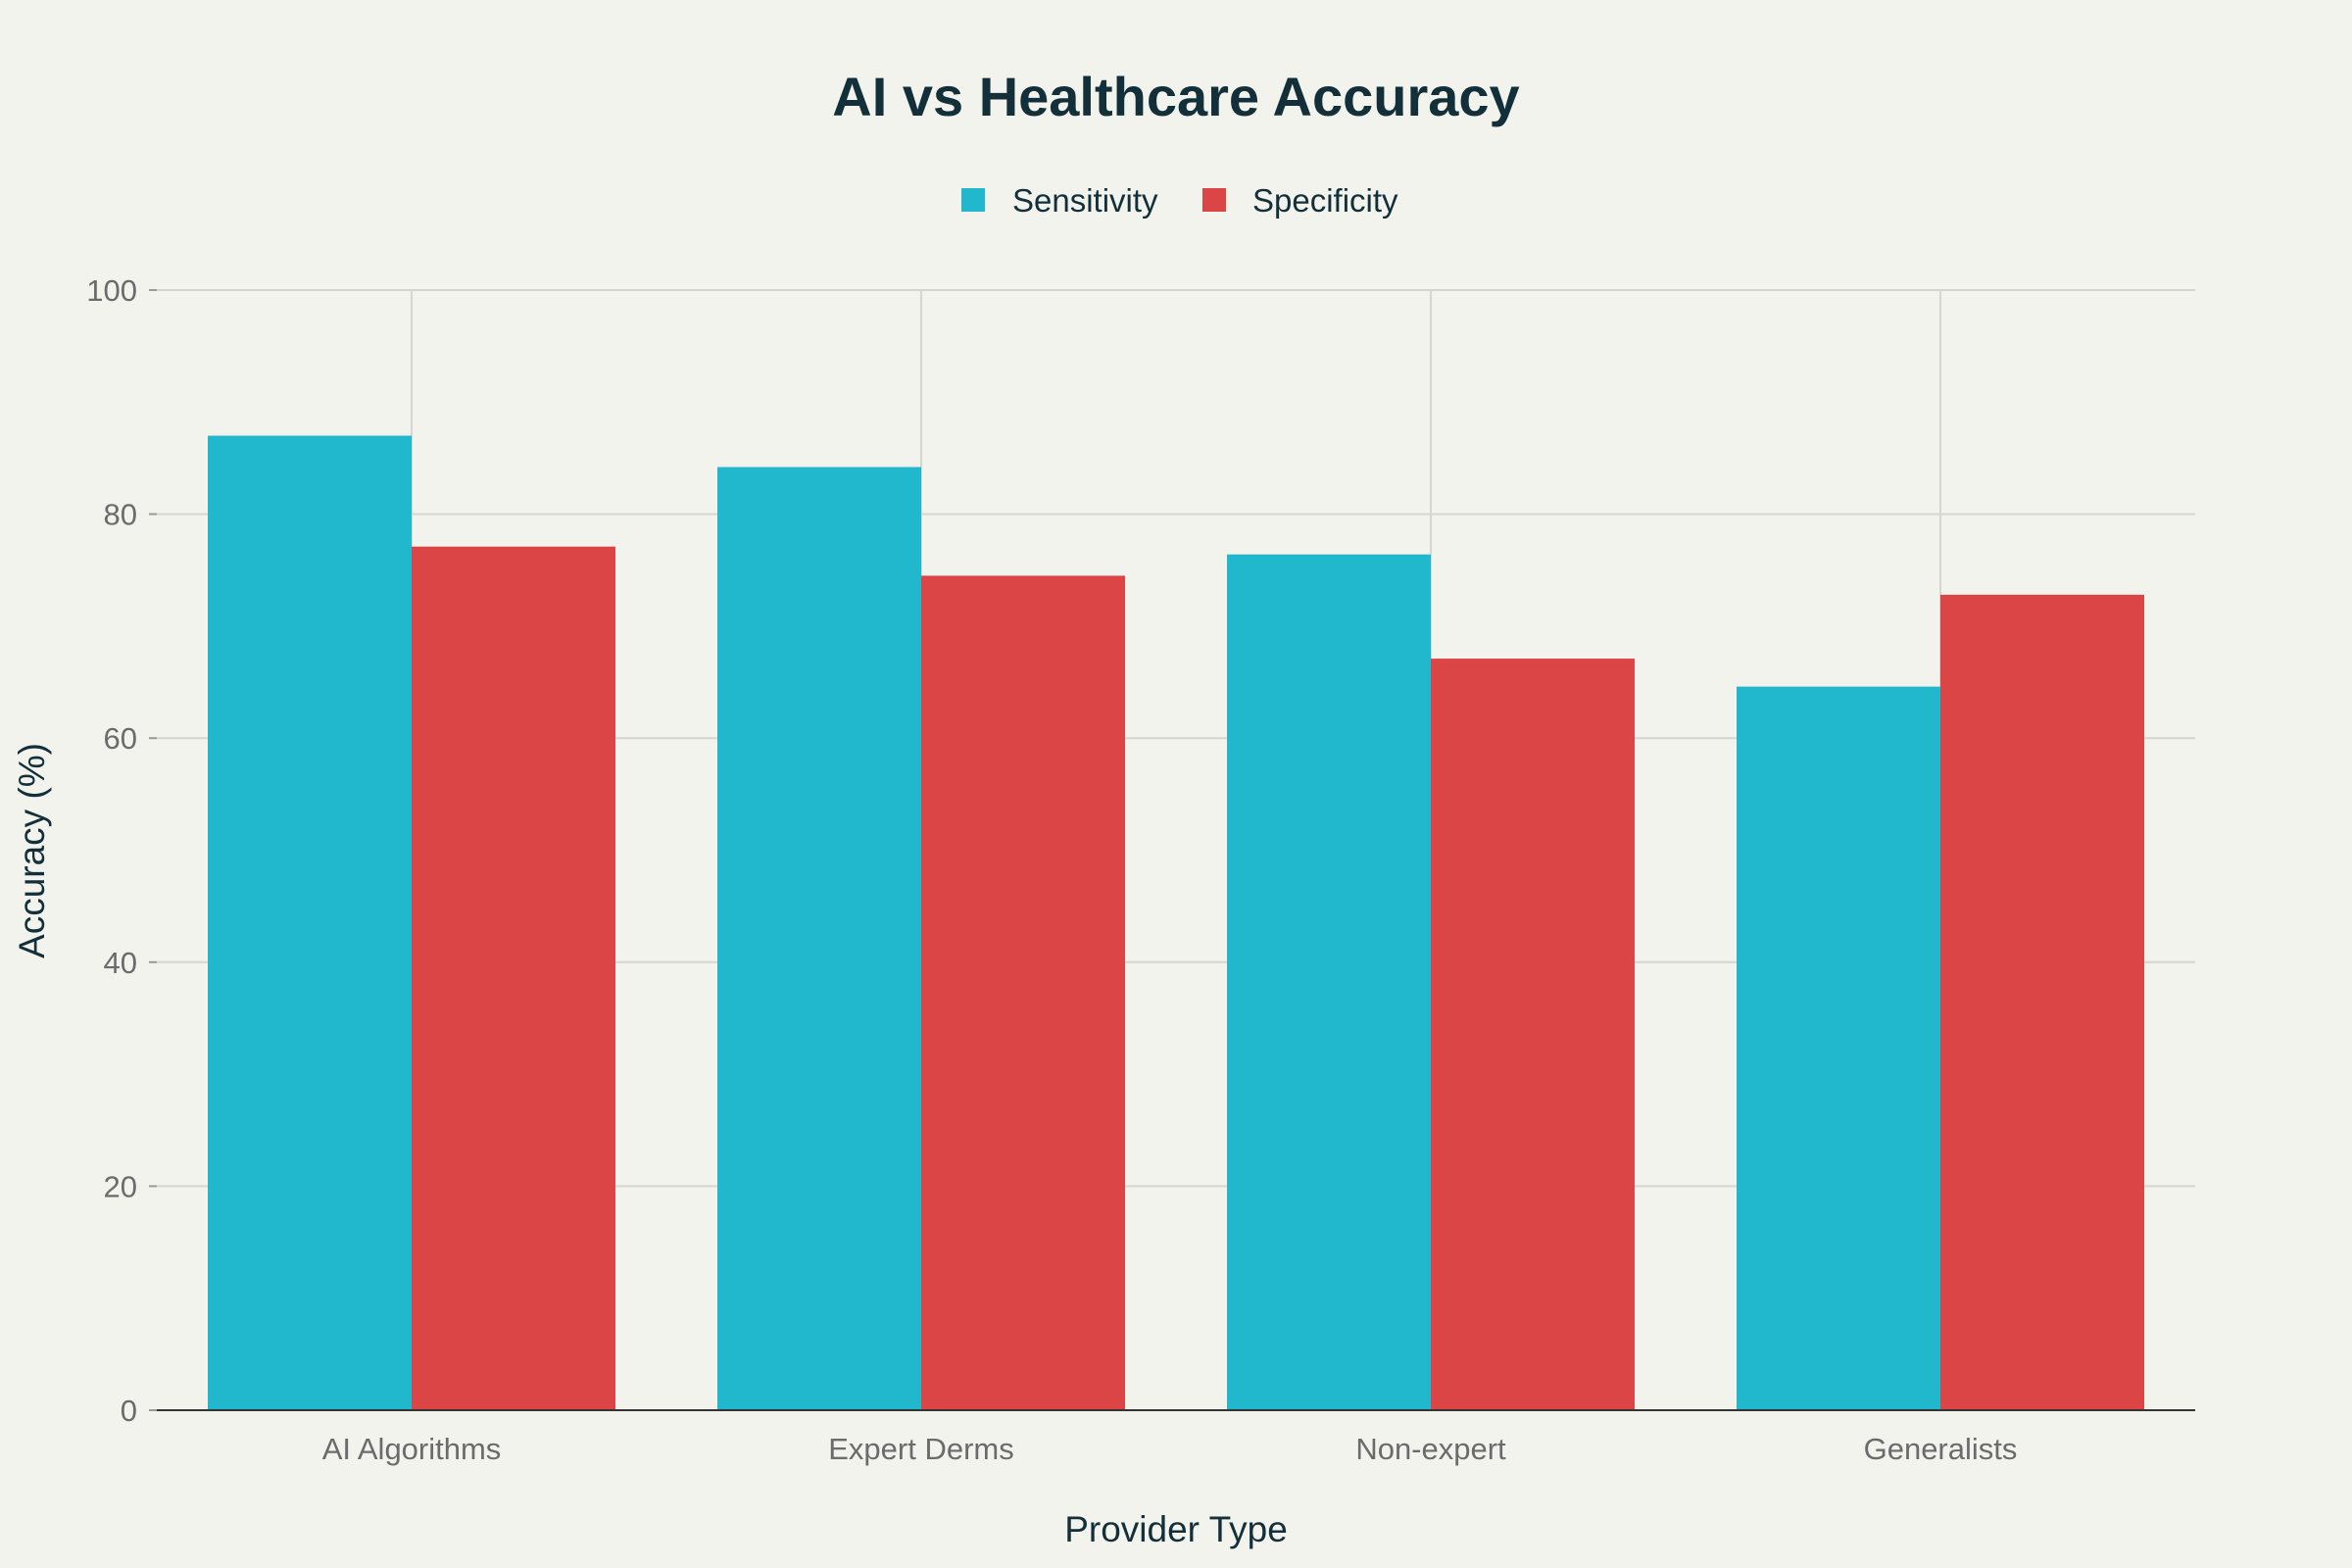  I want to click on bar-specificity-expert-derms, so click(1023, 992).